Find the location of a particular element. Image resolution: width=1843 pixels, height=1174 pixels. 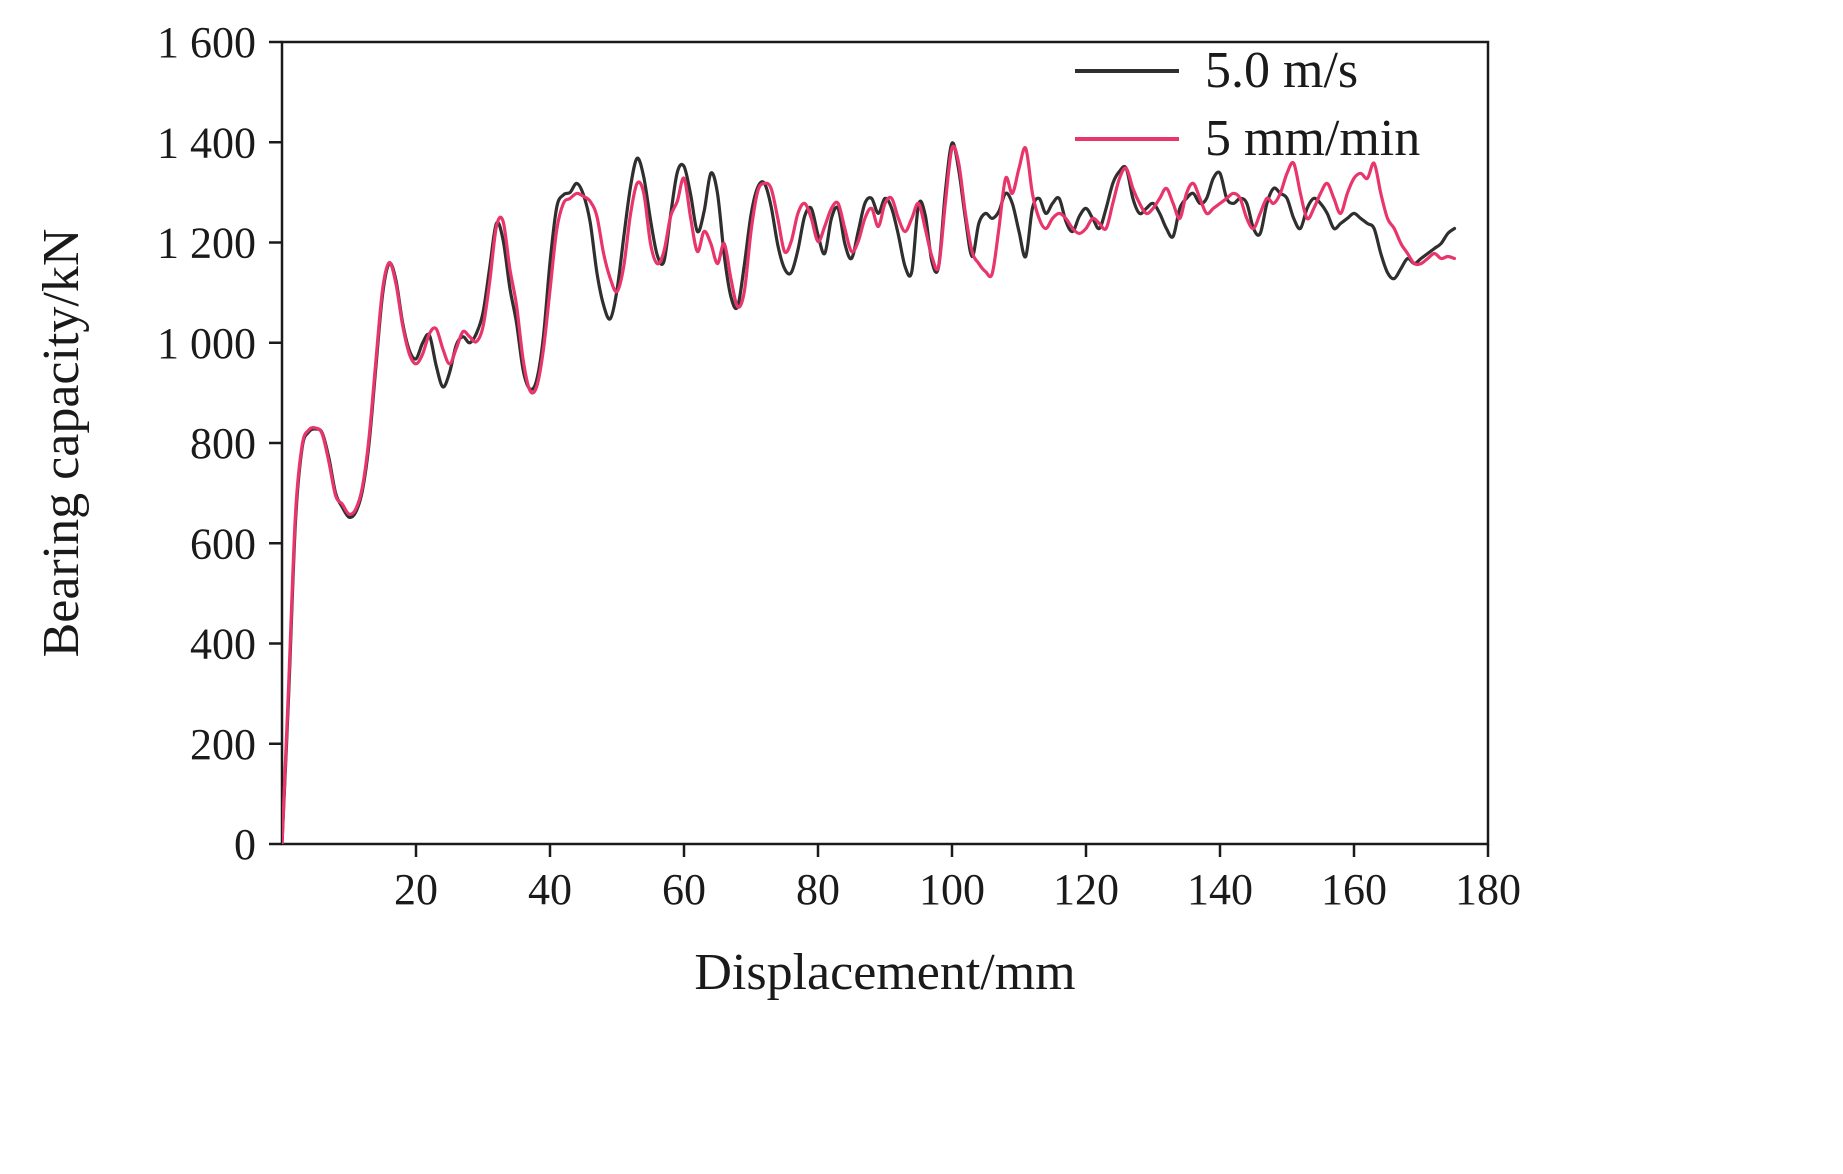

y-tick-label: 400 is located at coordinates (223, 644).